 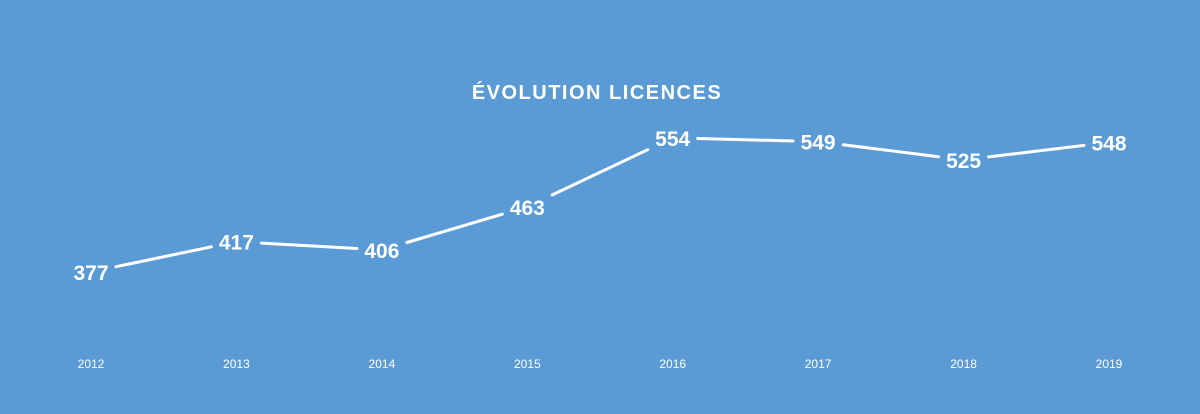 What do you see at coordinates (963, 161) in the screenshot?
I see `data-label: 525` at bounding box center [963, 161].